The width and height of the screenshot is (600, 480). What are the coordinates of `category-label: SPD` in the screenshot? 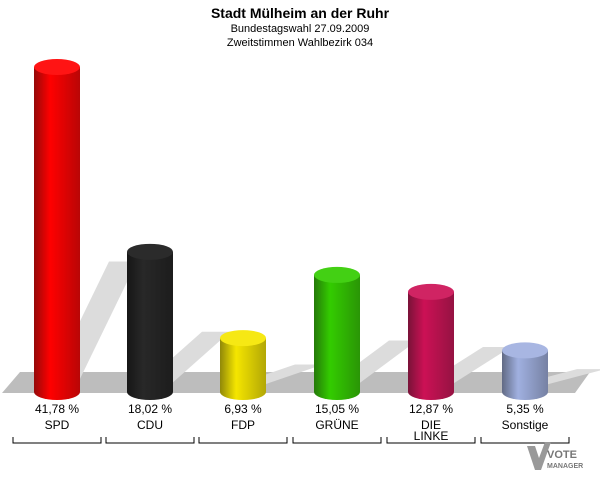 It's located at (57, 425).